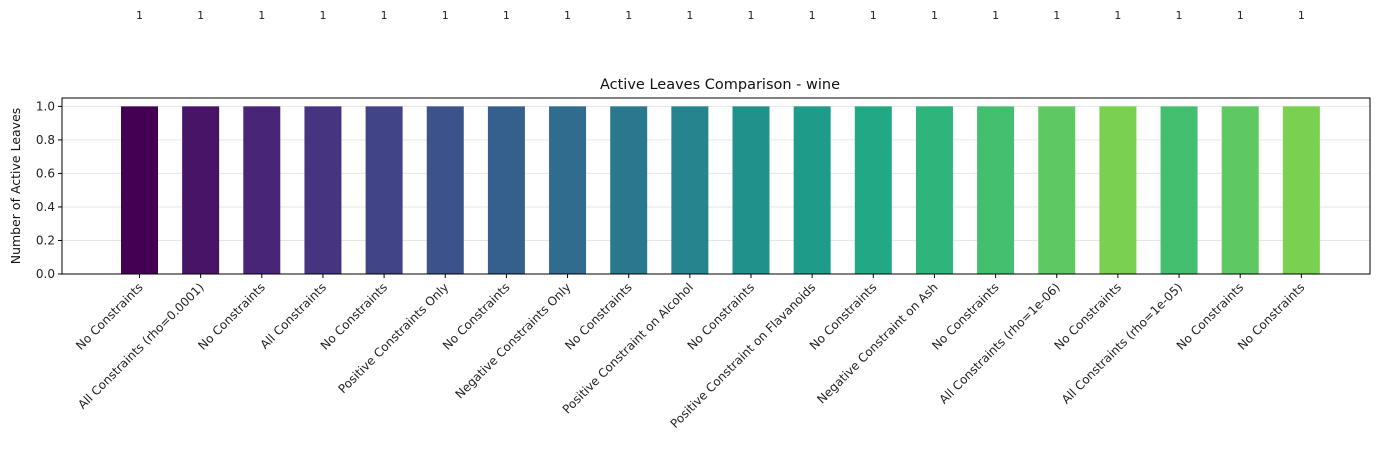 Image resolution: width=1389 pixels, height=467 pixels. I want to click on x-tick-label: No Constraints, so click(1271, 316).